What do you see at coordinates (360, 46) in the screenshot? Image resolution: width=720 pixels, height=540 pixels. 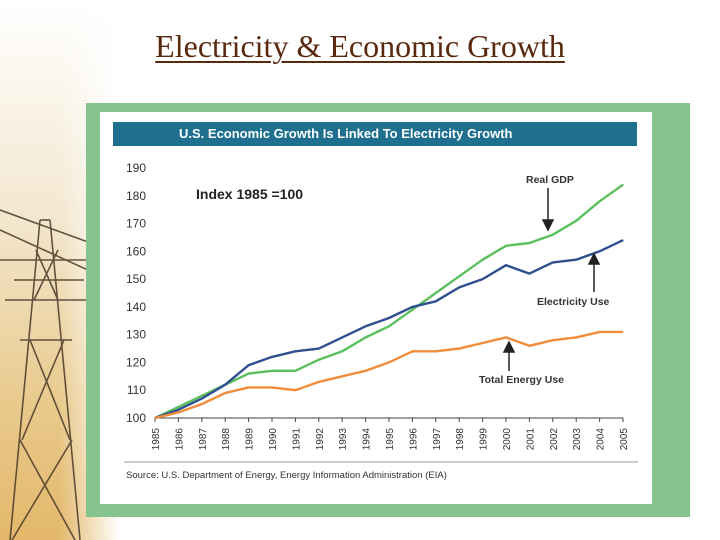 I see `slide-title: Electricity & Economic Growth` at bounding box center [360, 46].